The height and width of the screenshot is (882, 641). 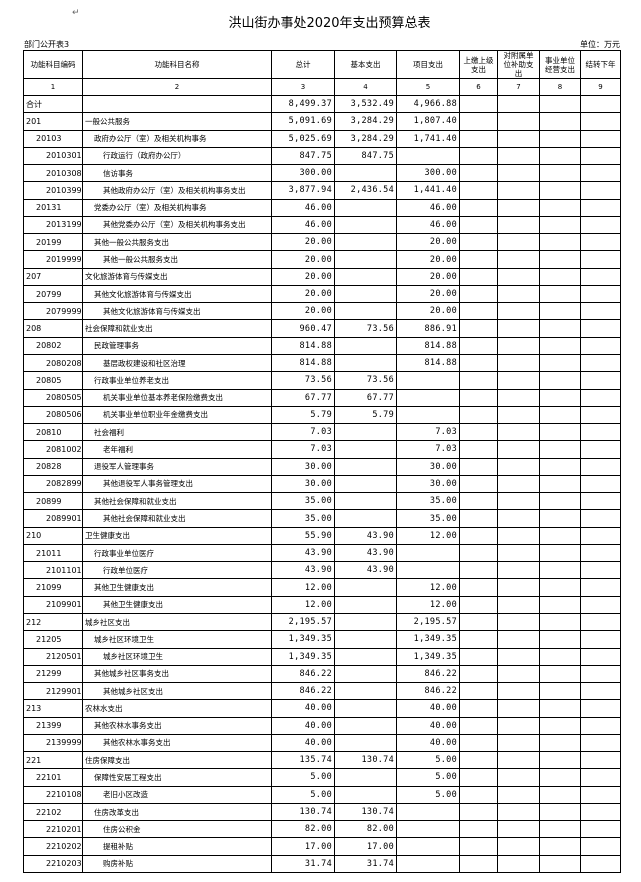 What do you see at coordinates (53, 242) in the screenshot?
I see `code-cell: 20199` at bounding box center [53, 242].